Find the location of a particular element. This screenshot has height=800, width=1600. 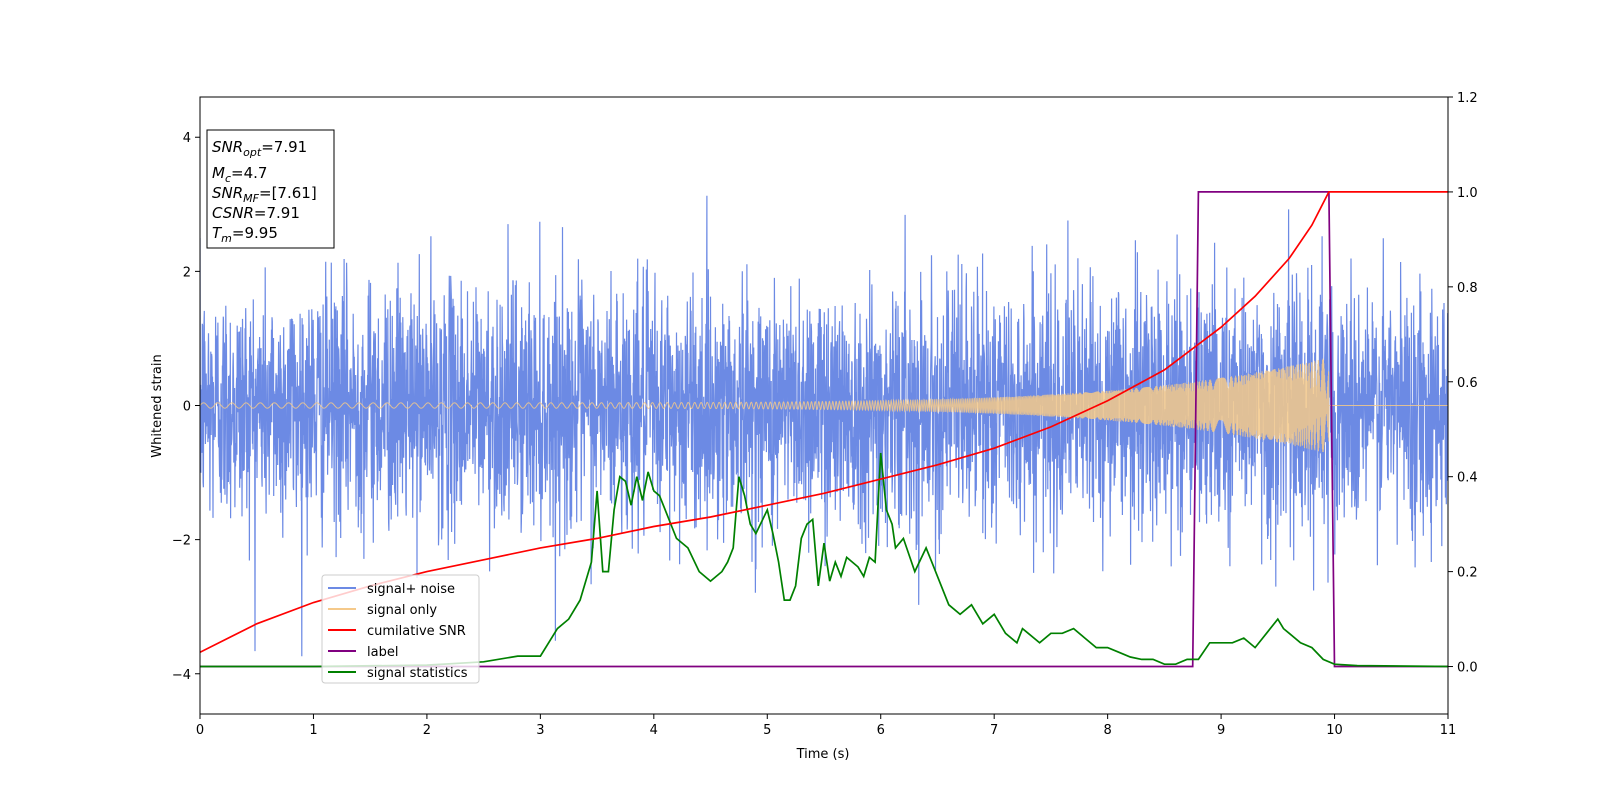

series-signal-only is located at coordinates (824, 405).